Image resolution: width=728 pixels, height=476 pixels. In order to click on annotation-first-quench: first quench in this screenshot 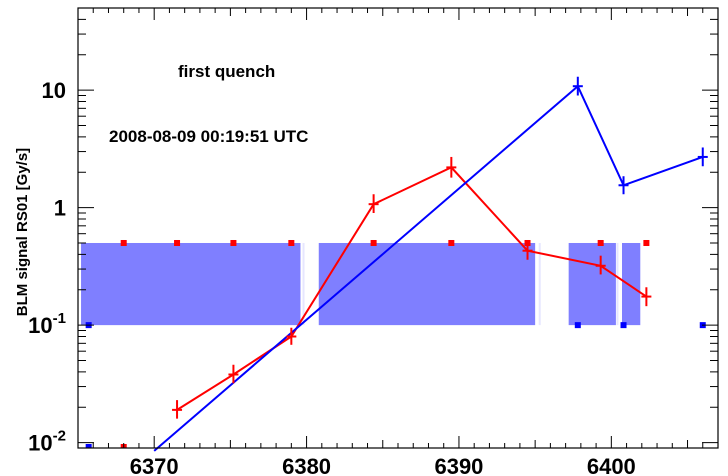, I will do `click(226, 71)`.